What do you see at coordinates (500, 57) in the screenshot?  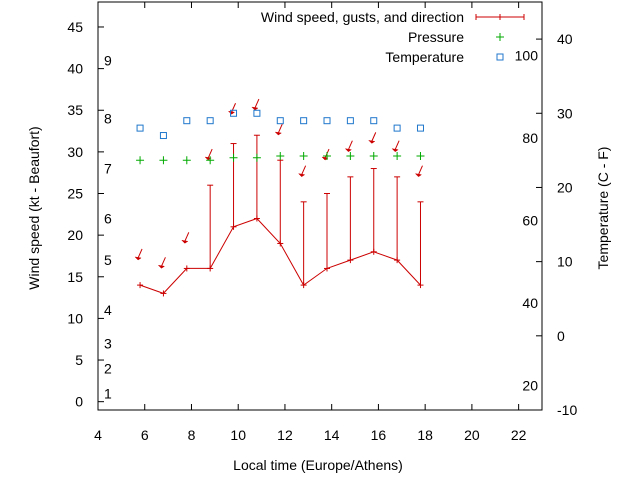 I see `legend-temperature-mark` at bounding box center [500, 57].